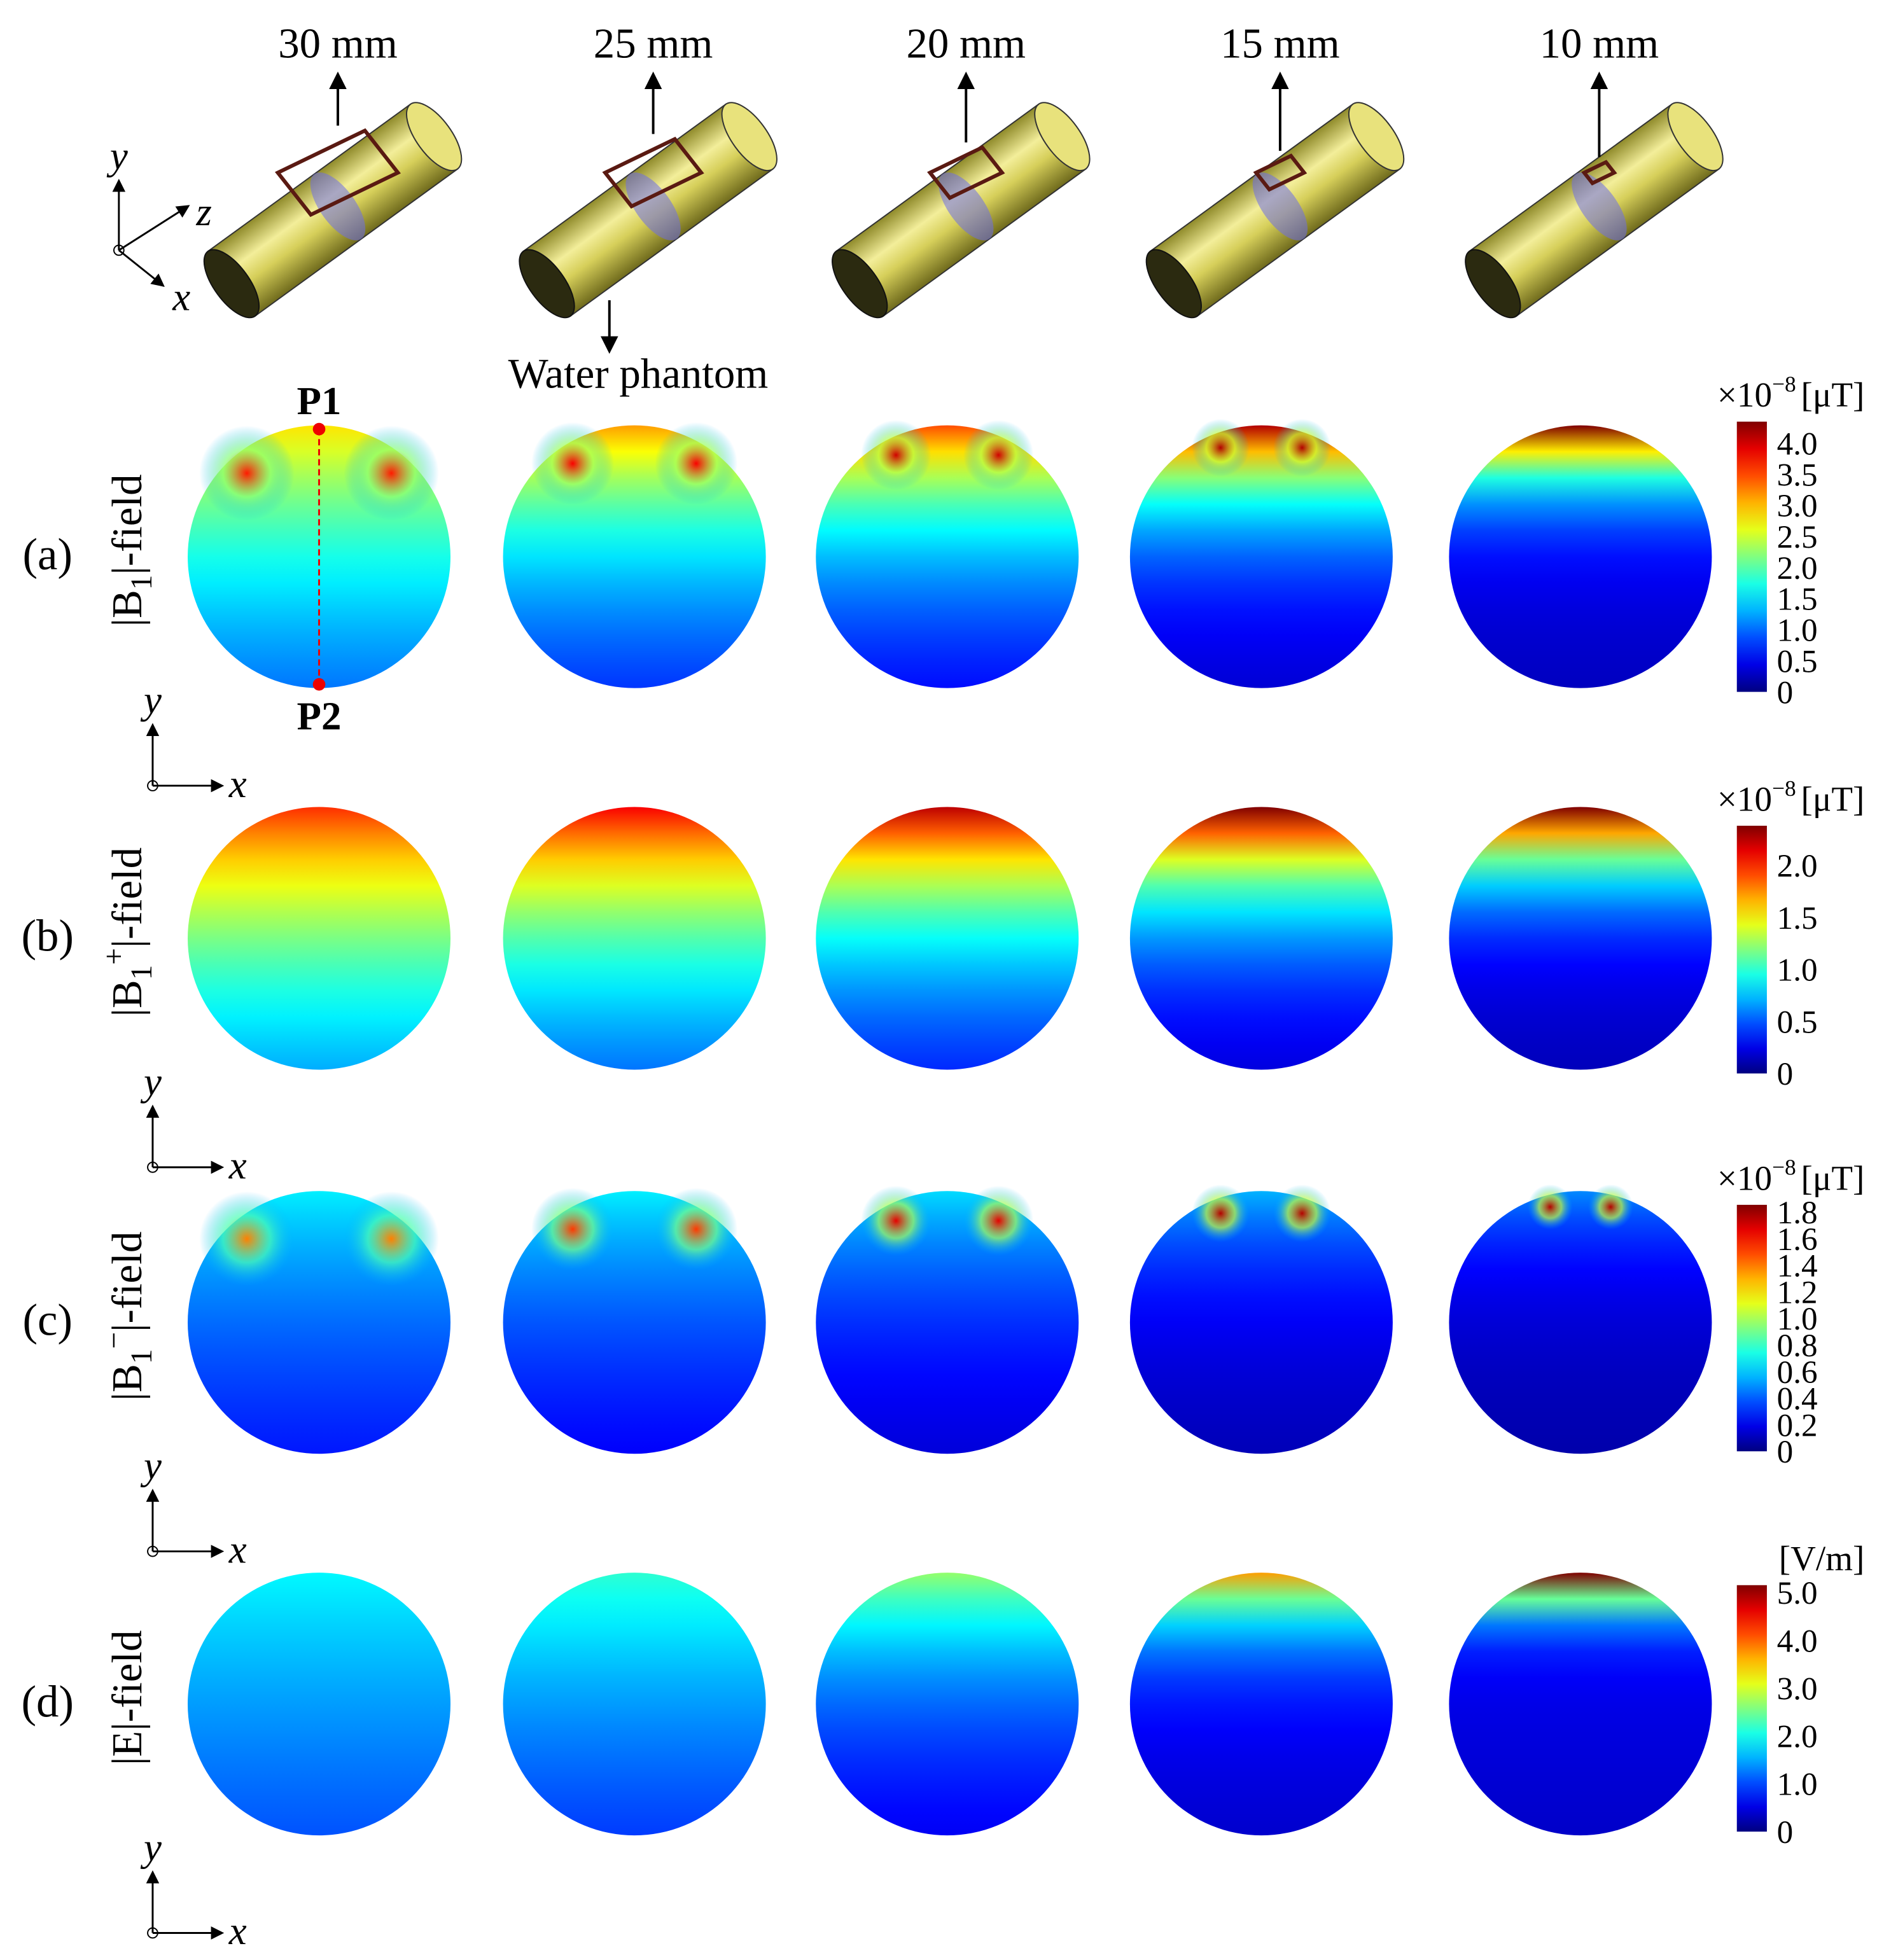 This screenshot has width=1877, height=1960. What do you see at coordinates (966, 43) in the screenshot?
I see `offset-label: 20 mm` at bounding box center [966, 43].